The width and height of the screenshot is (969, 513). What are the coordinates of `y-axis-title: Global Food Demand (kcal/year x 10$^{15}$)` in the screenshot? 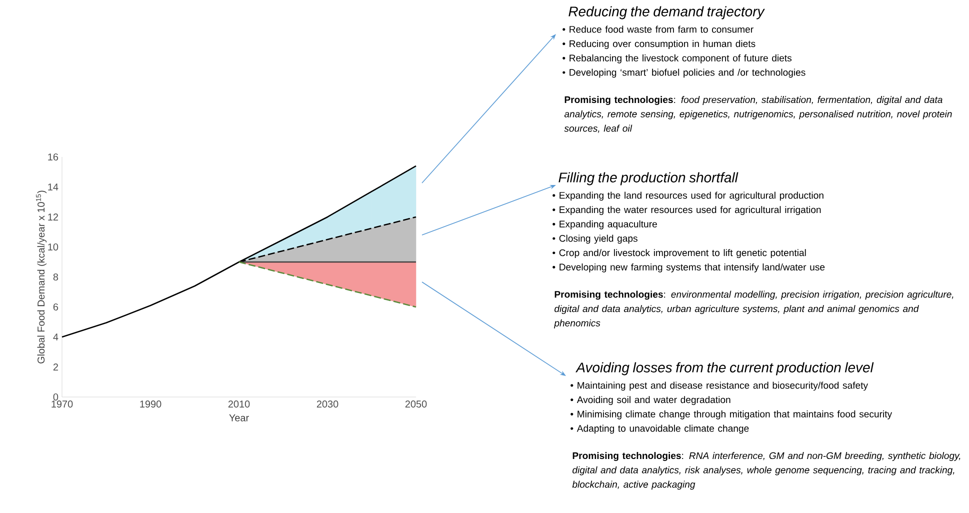 It's located at (41, 277).